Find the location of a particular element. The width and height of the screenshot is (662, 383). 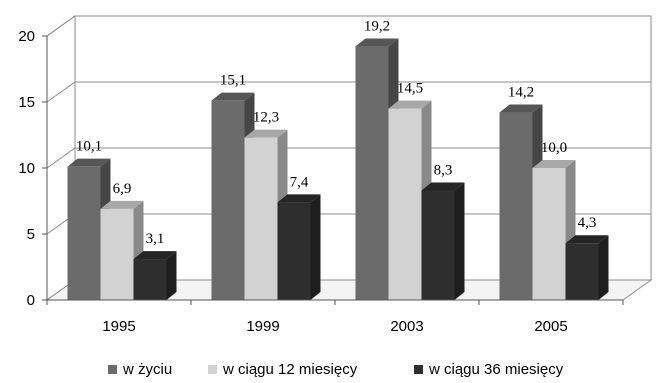

data-label: 3,1 is located at coordinates (155, 239).